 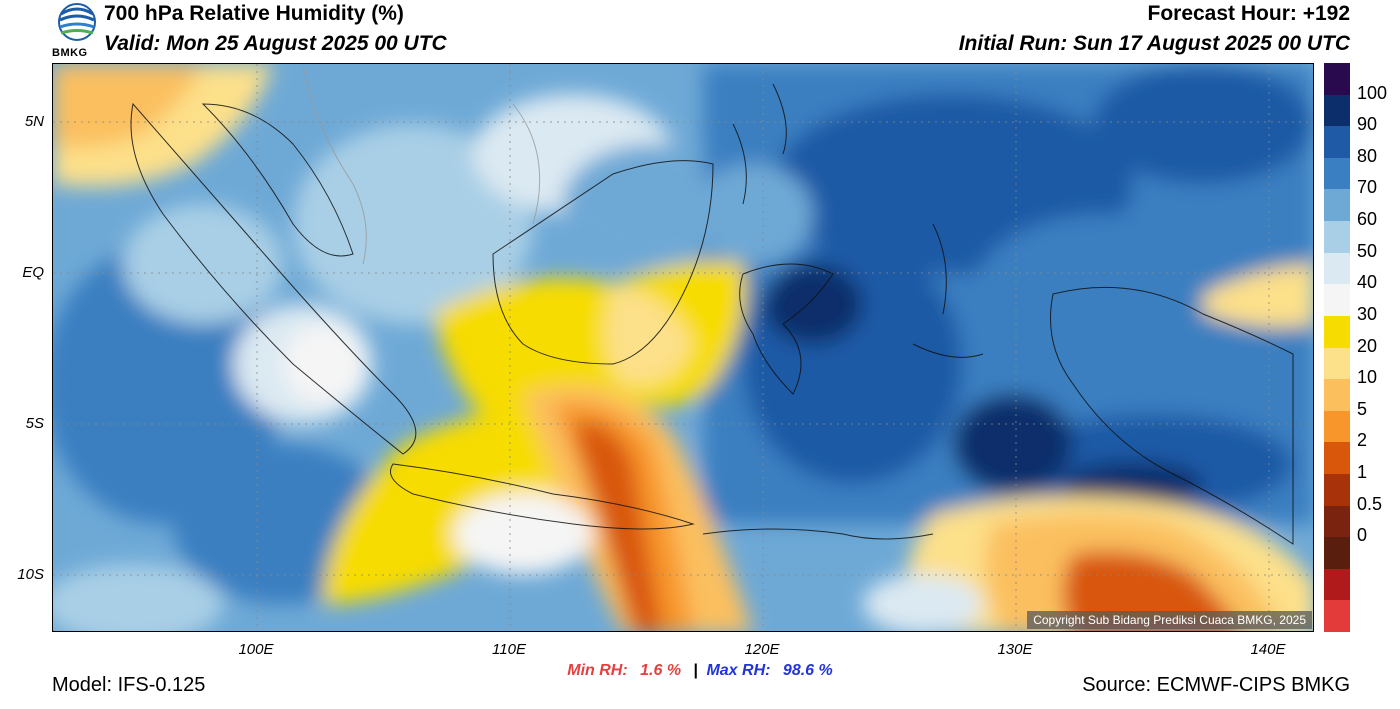 What do you see at coordinates (1367, 155) in the screenshot?
I see `colorbar-label: 80` at bounding box center [1367, 155].